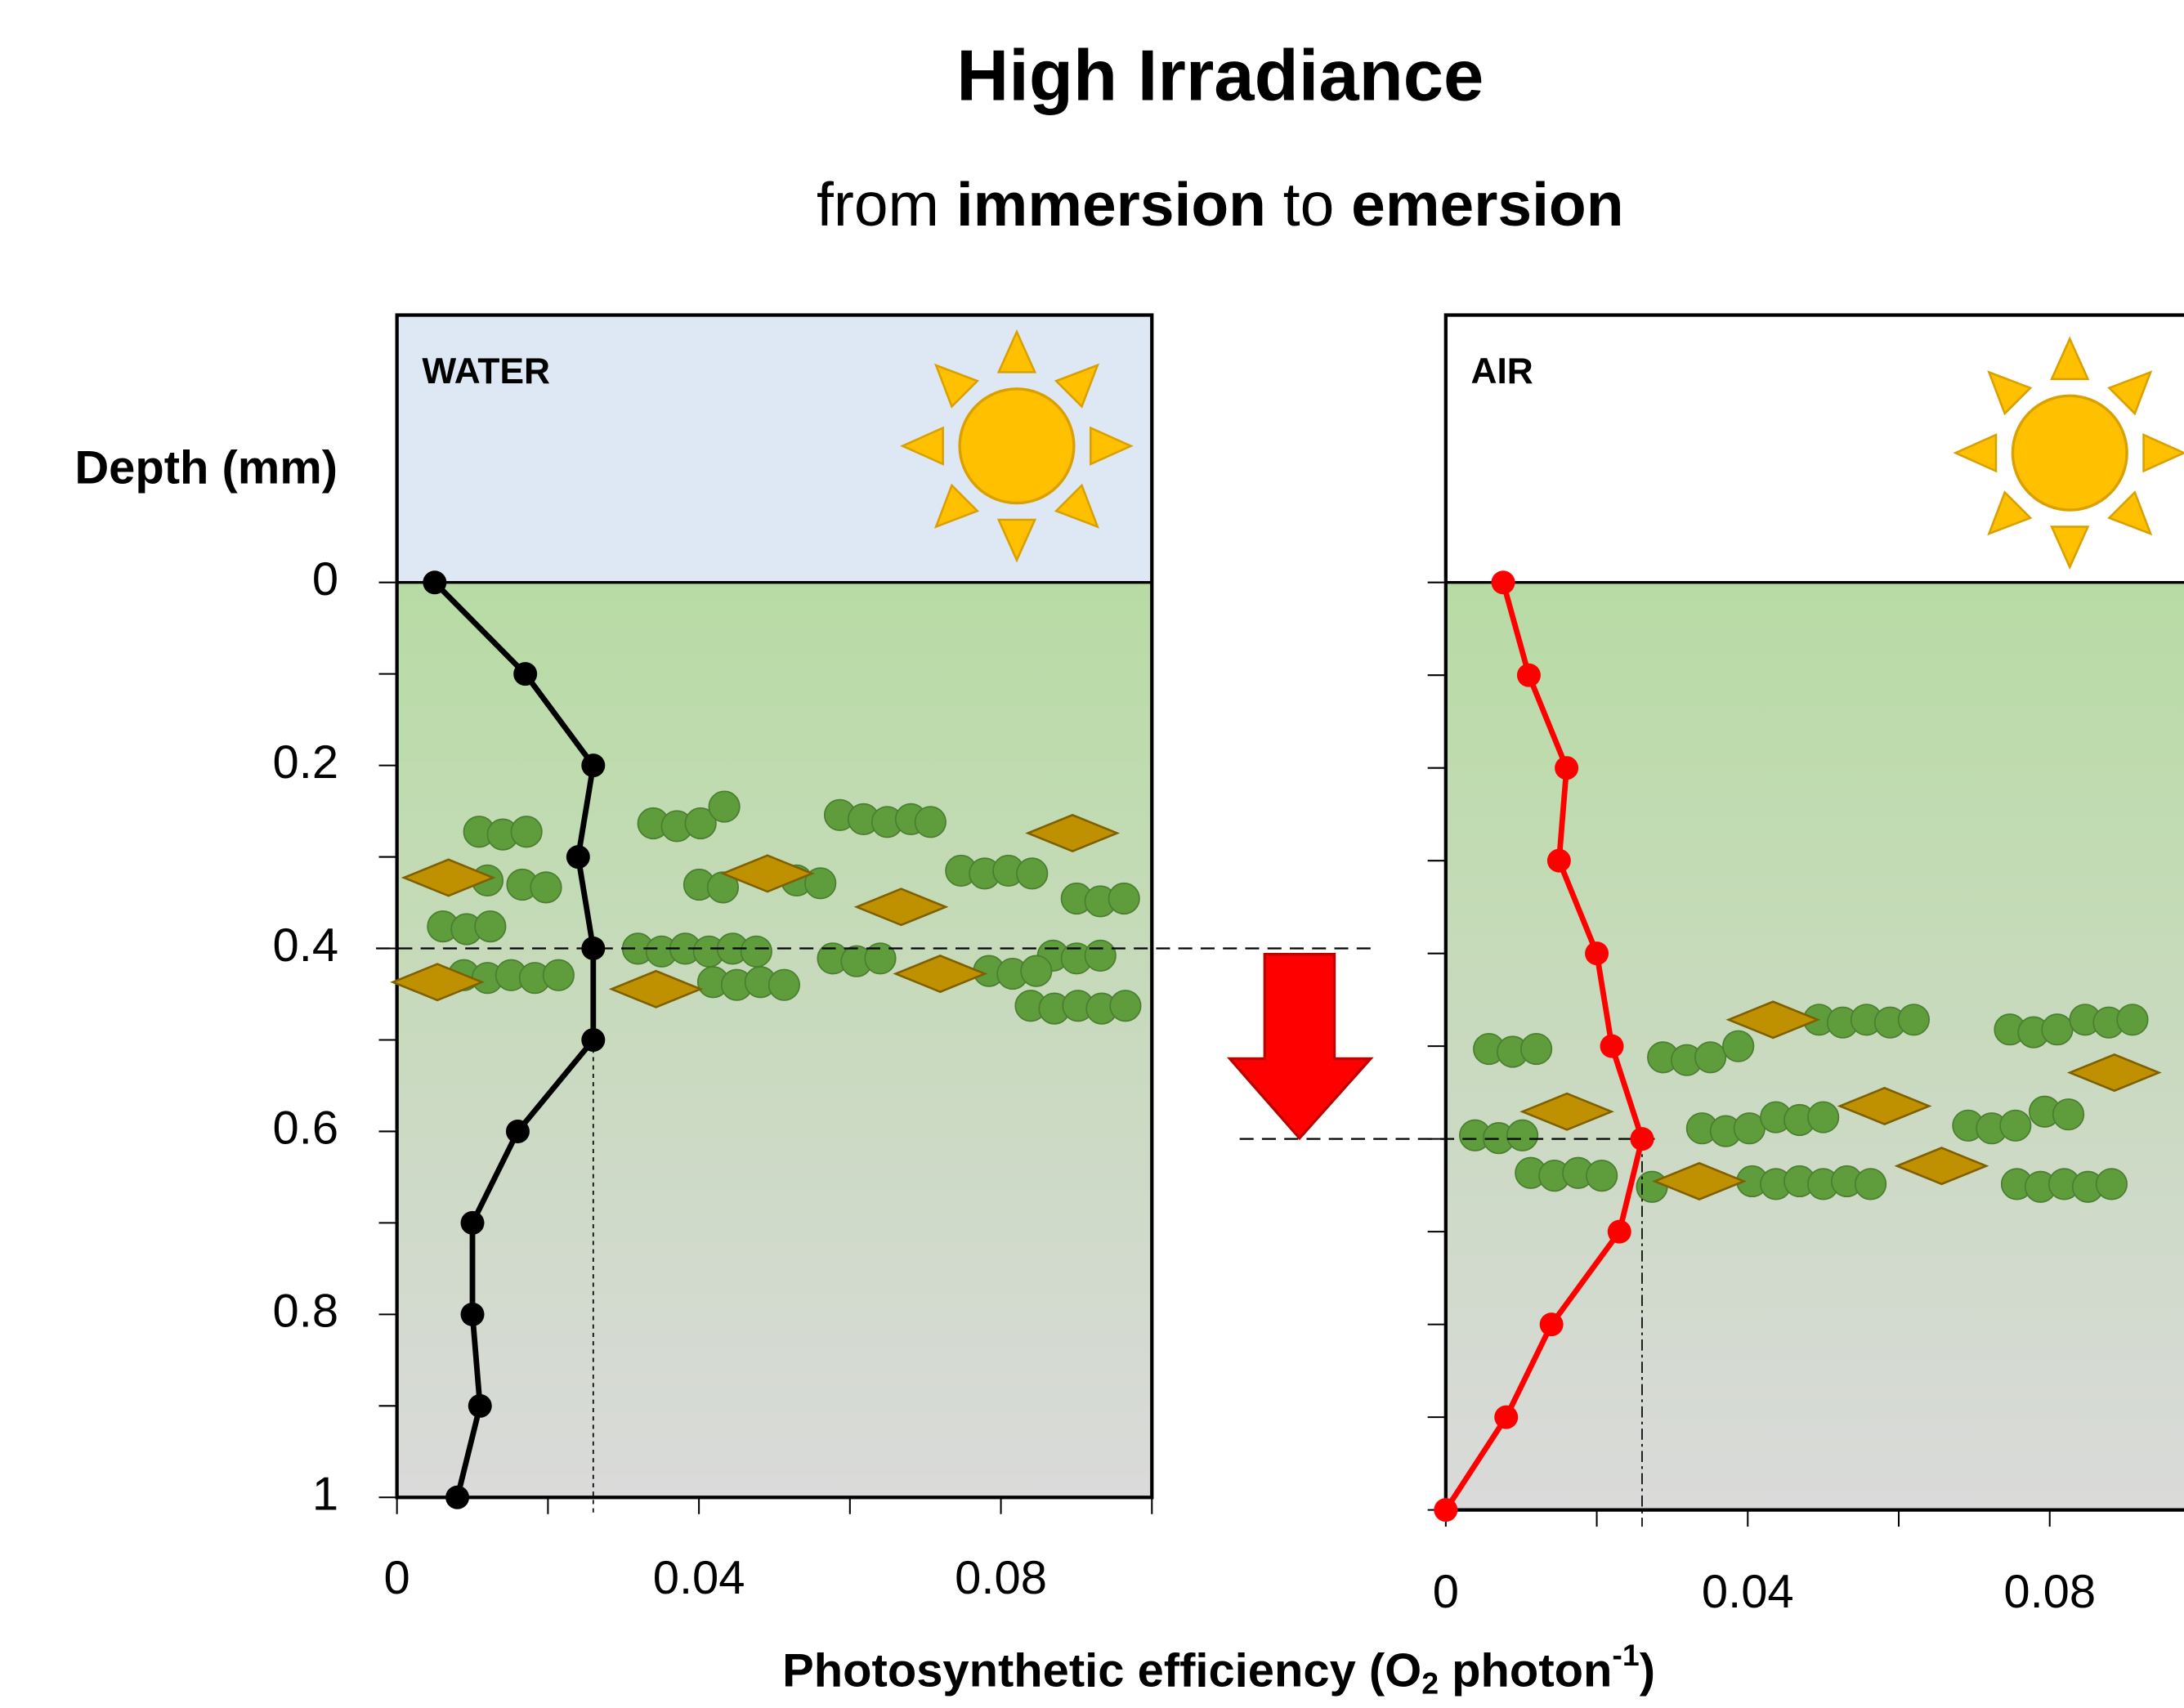 Image resolution: width=2184 pixels, height=1708 pixels. What do you see at coordinates (1300, 1046) in the screenshot?
I see `down-arrow` at bounding box center [1300, 1046].